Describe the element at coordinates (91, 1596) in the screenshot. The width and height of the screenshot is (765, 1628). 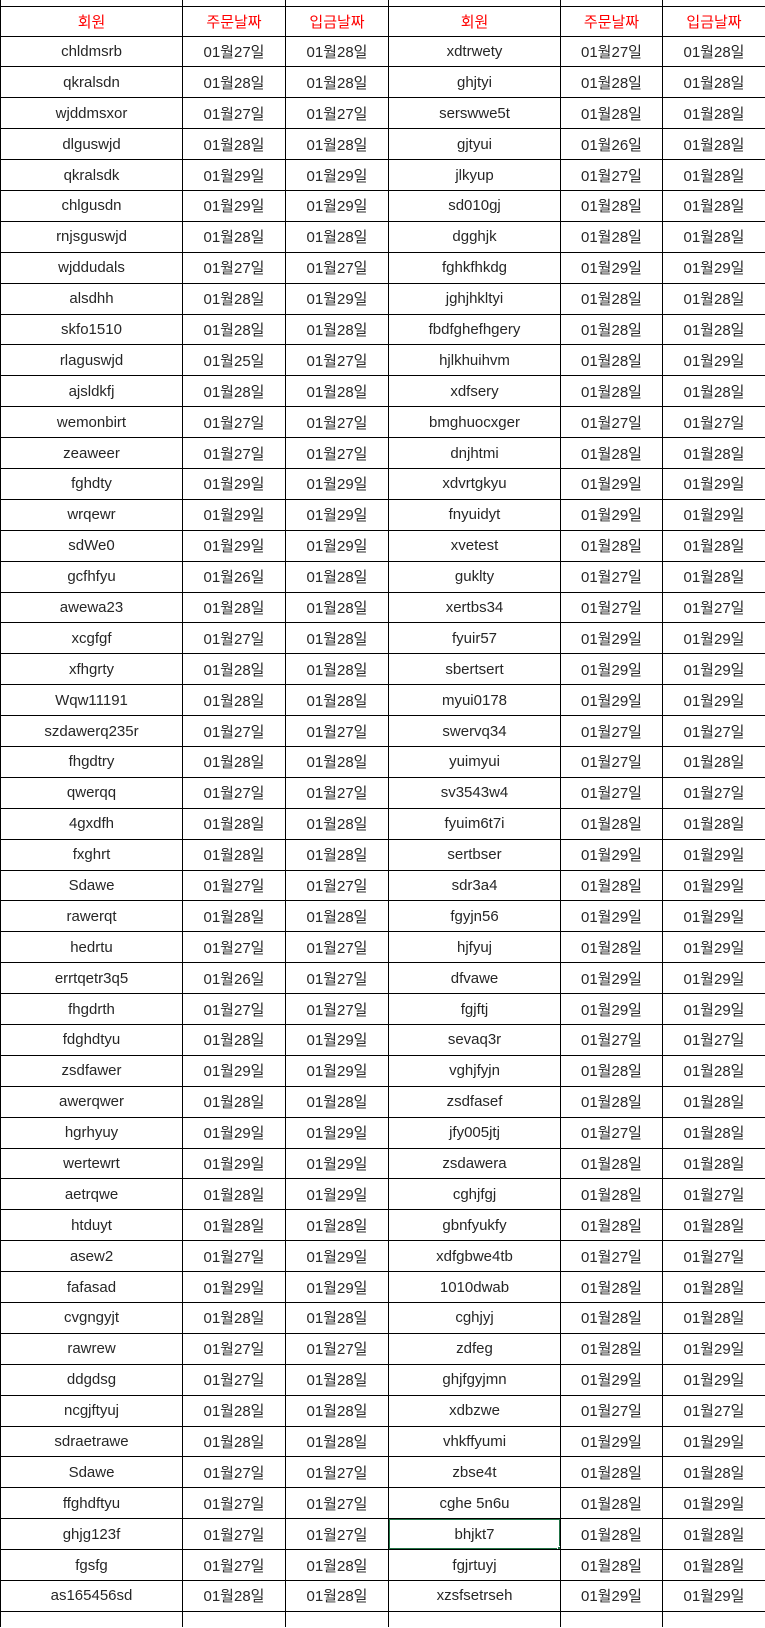
I see `member-cell: as165456sd` at that location.